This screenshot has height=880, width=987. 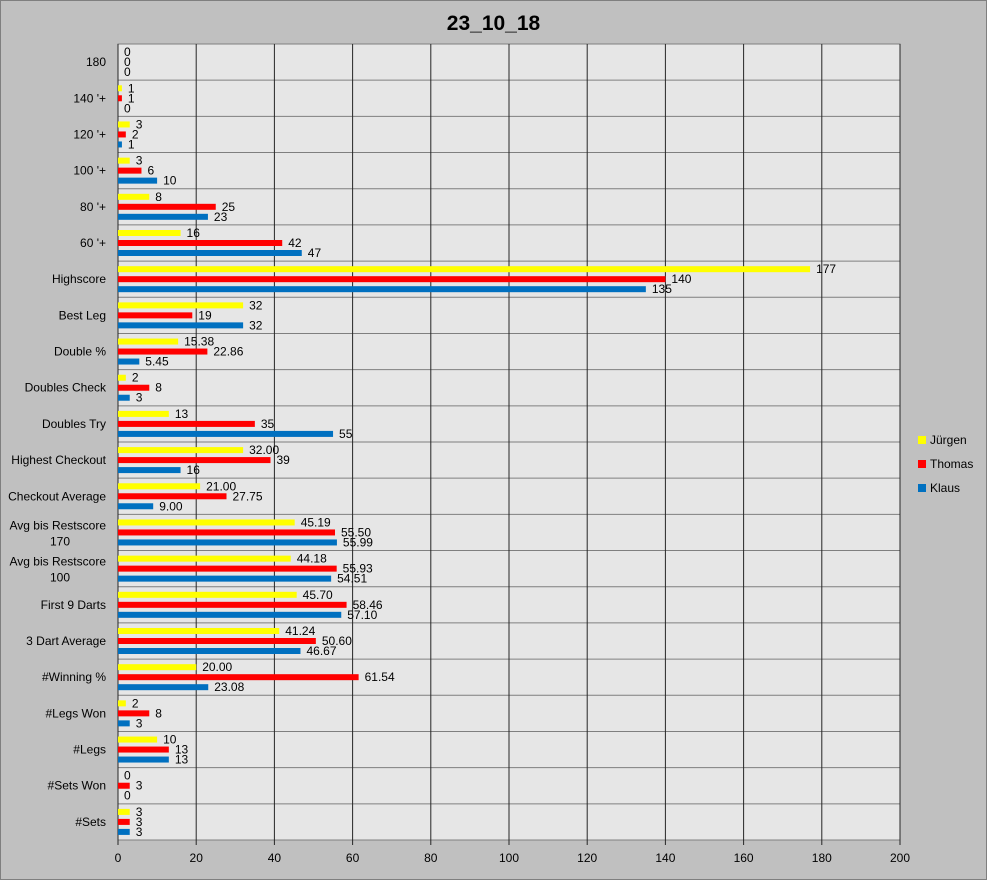 I want to click on data-label: 46.67, so click(x=321, y=651).